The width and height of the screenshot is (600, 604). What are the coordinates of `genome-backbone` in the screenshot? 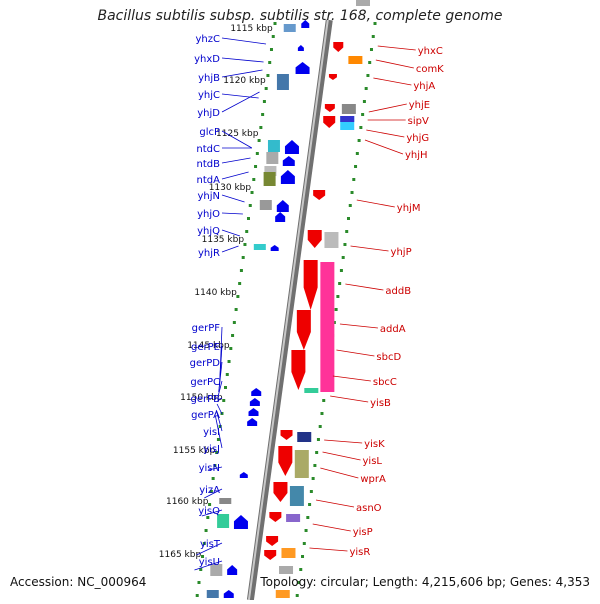 It's located at (289, 310).